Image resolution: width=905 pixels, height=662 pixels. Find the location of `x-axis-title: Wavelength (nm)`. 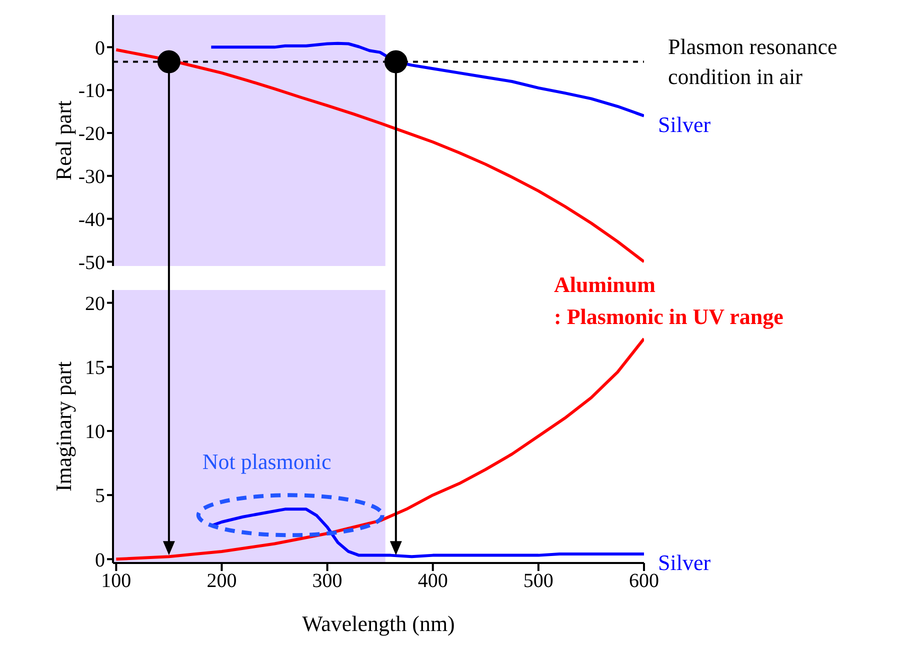

x-axis-title: Wavelength (nm) is located at coordinates (378, 623).